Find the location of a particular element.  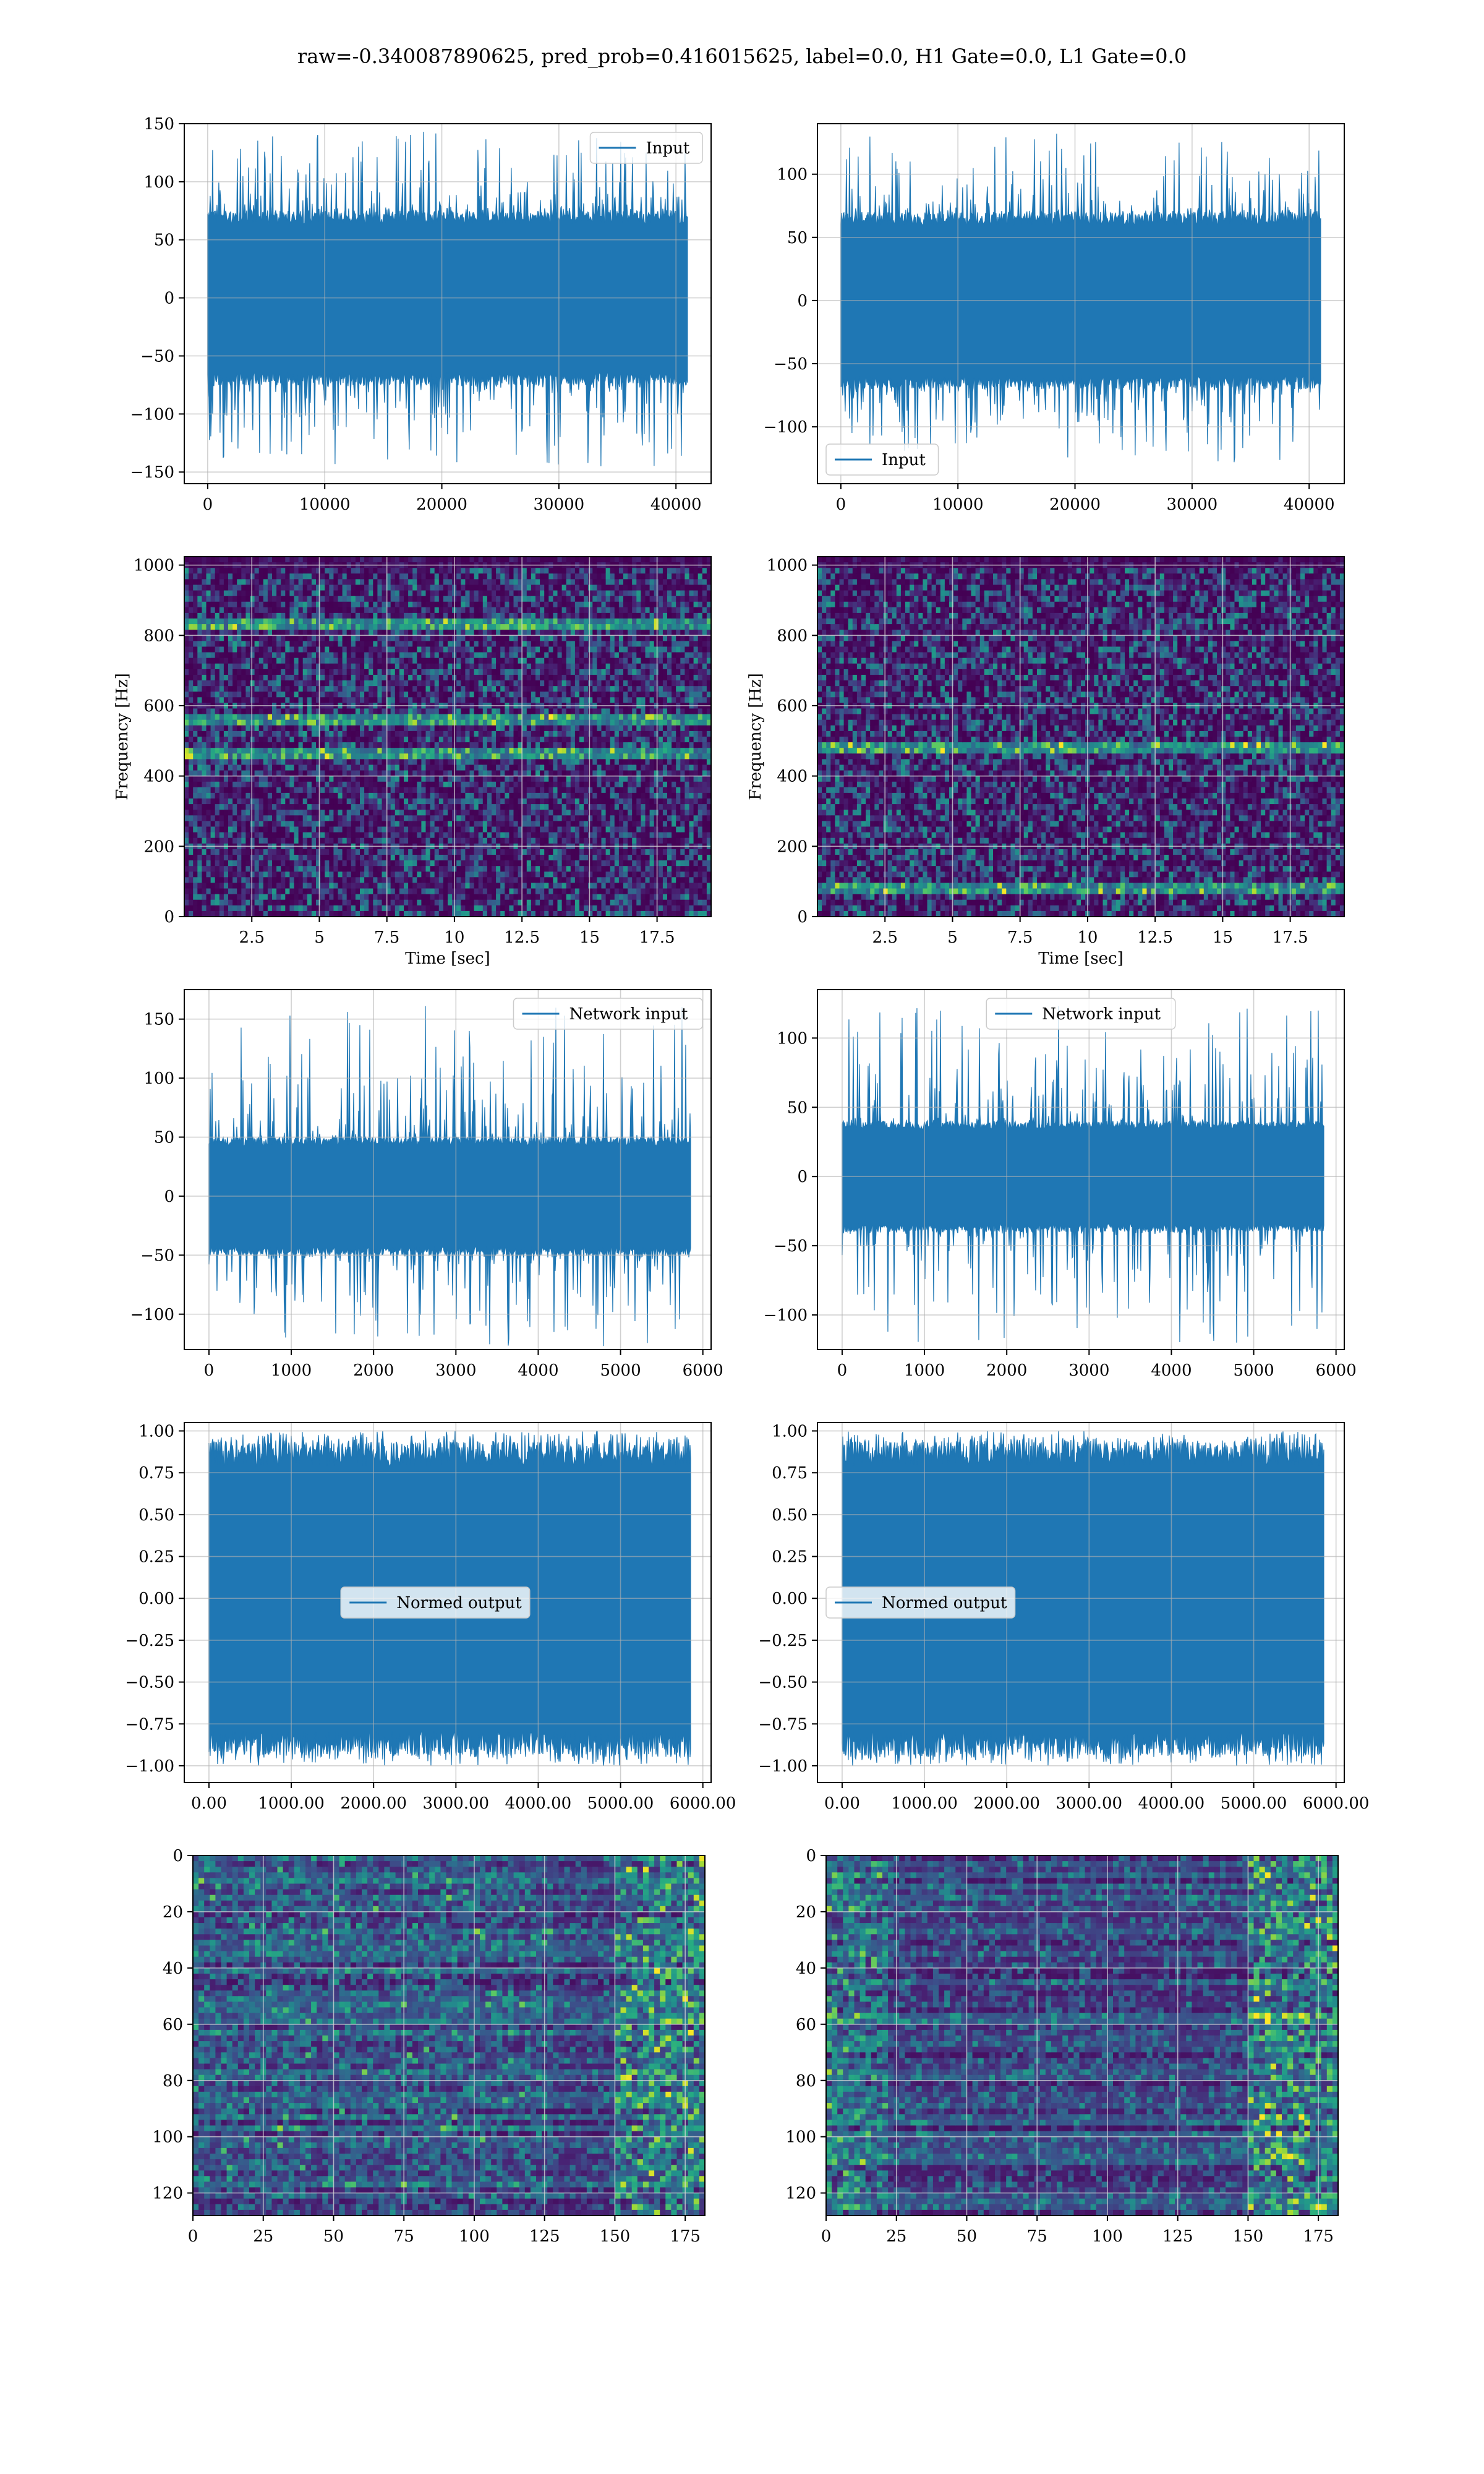

x-tick-label: 175 is located at coordinates (1318, 2236).